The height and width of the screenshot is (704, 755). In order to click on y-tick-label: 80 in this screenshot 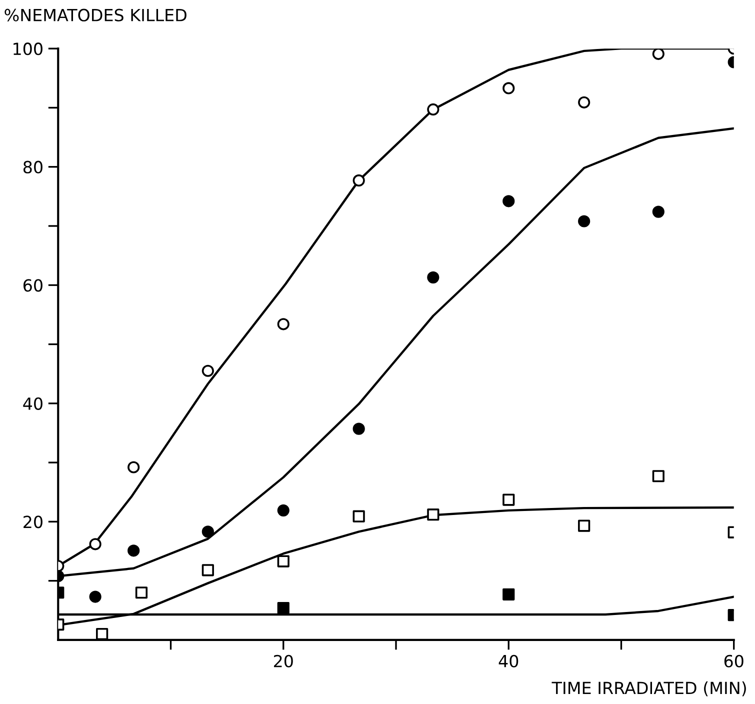, I will do `click(32, 167)`.